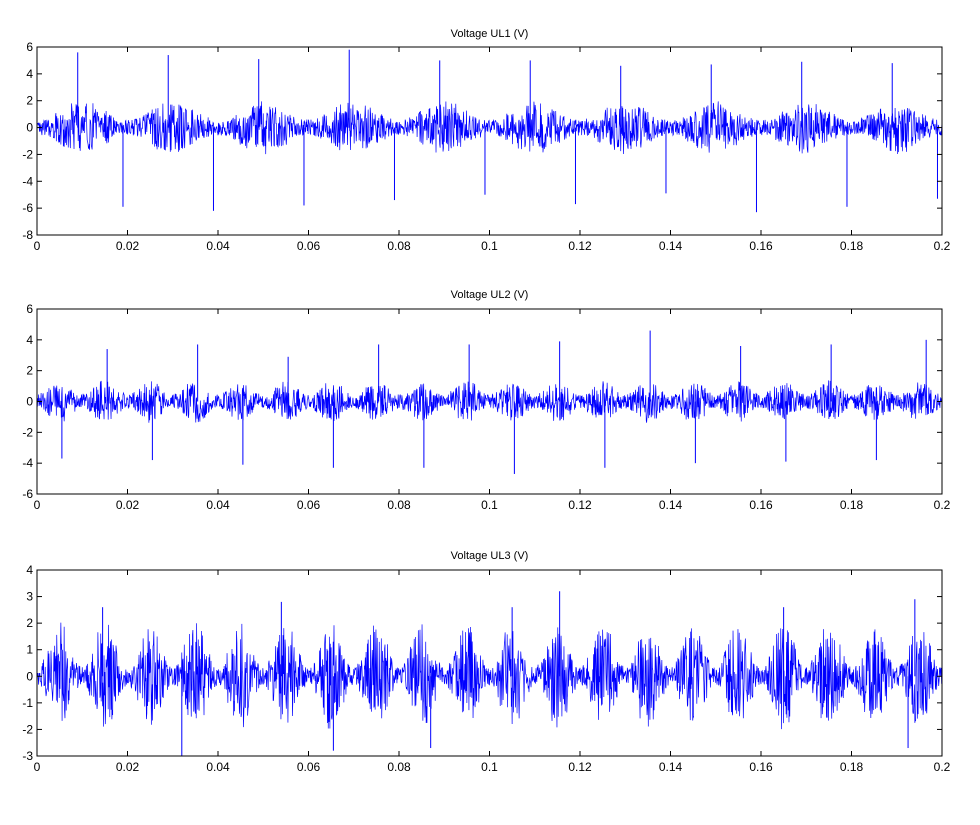 This screenshot has height=825, width=980. I want to click on chart-title: Voltage UL3 (V), so click(490, 556).